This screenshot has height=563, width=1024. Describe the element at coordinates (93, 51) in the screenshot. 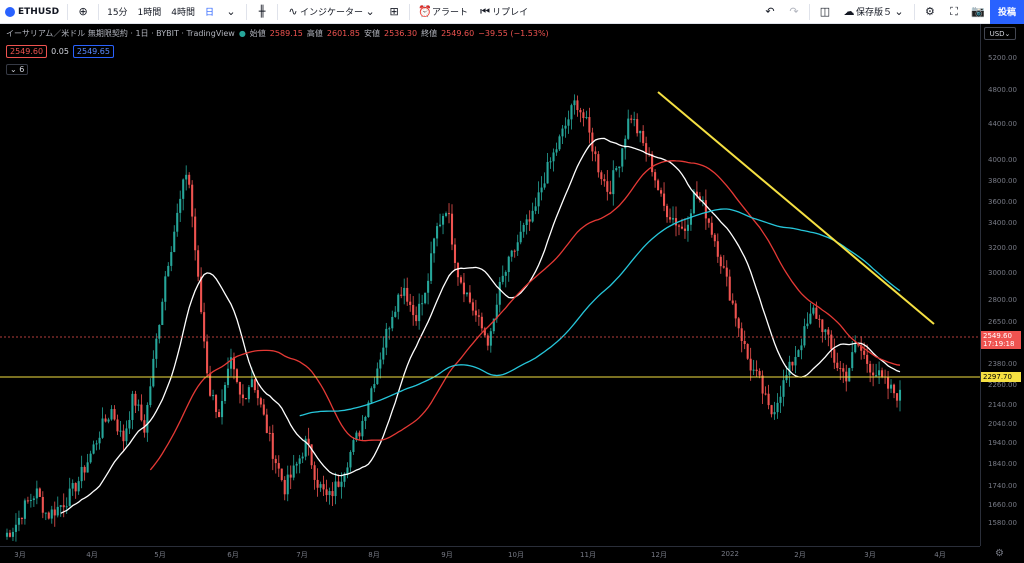

I see `buy-button: 2549.65` at that location.